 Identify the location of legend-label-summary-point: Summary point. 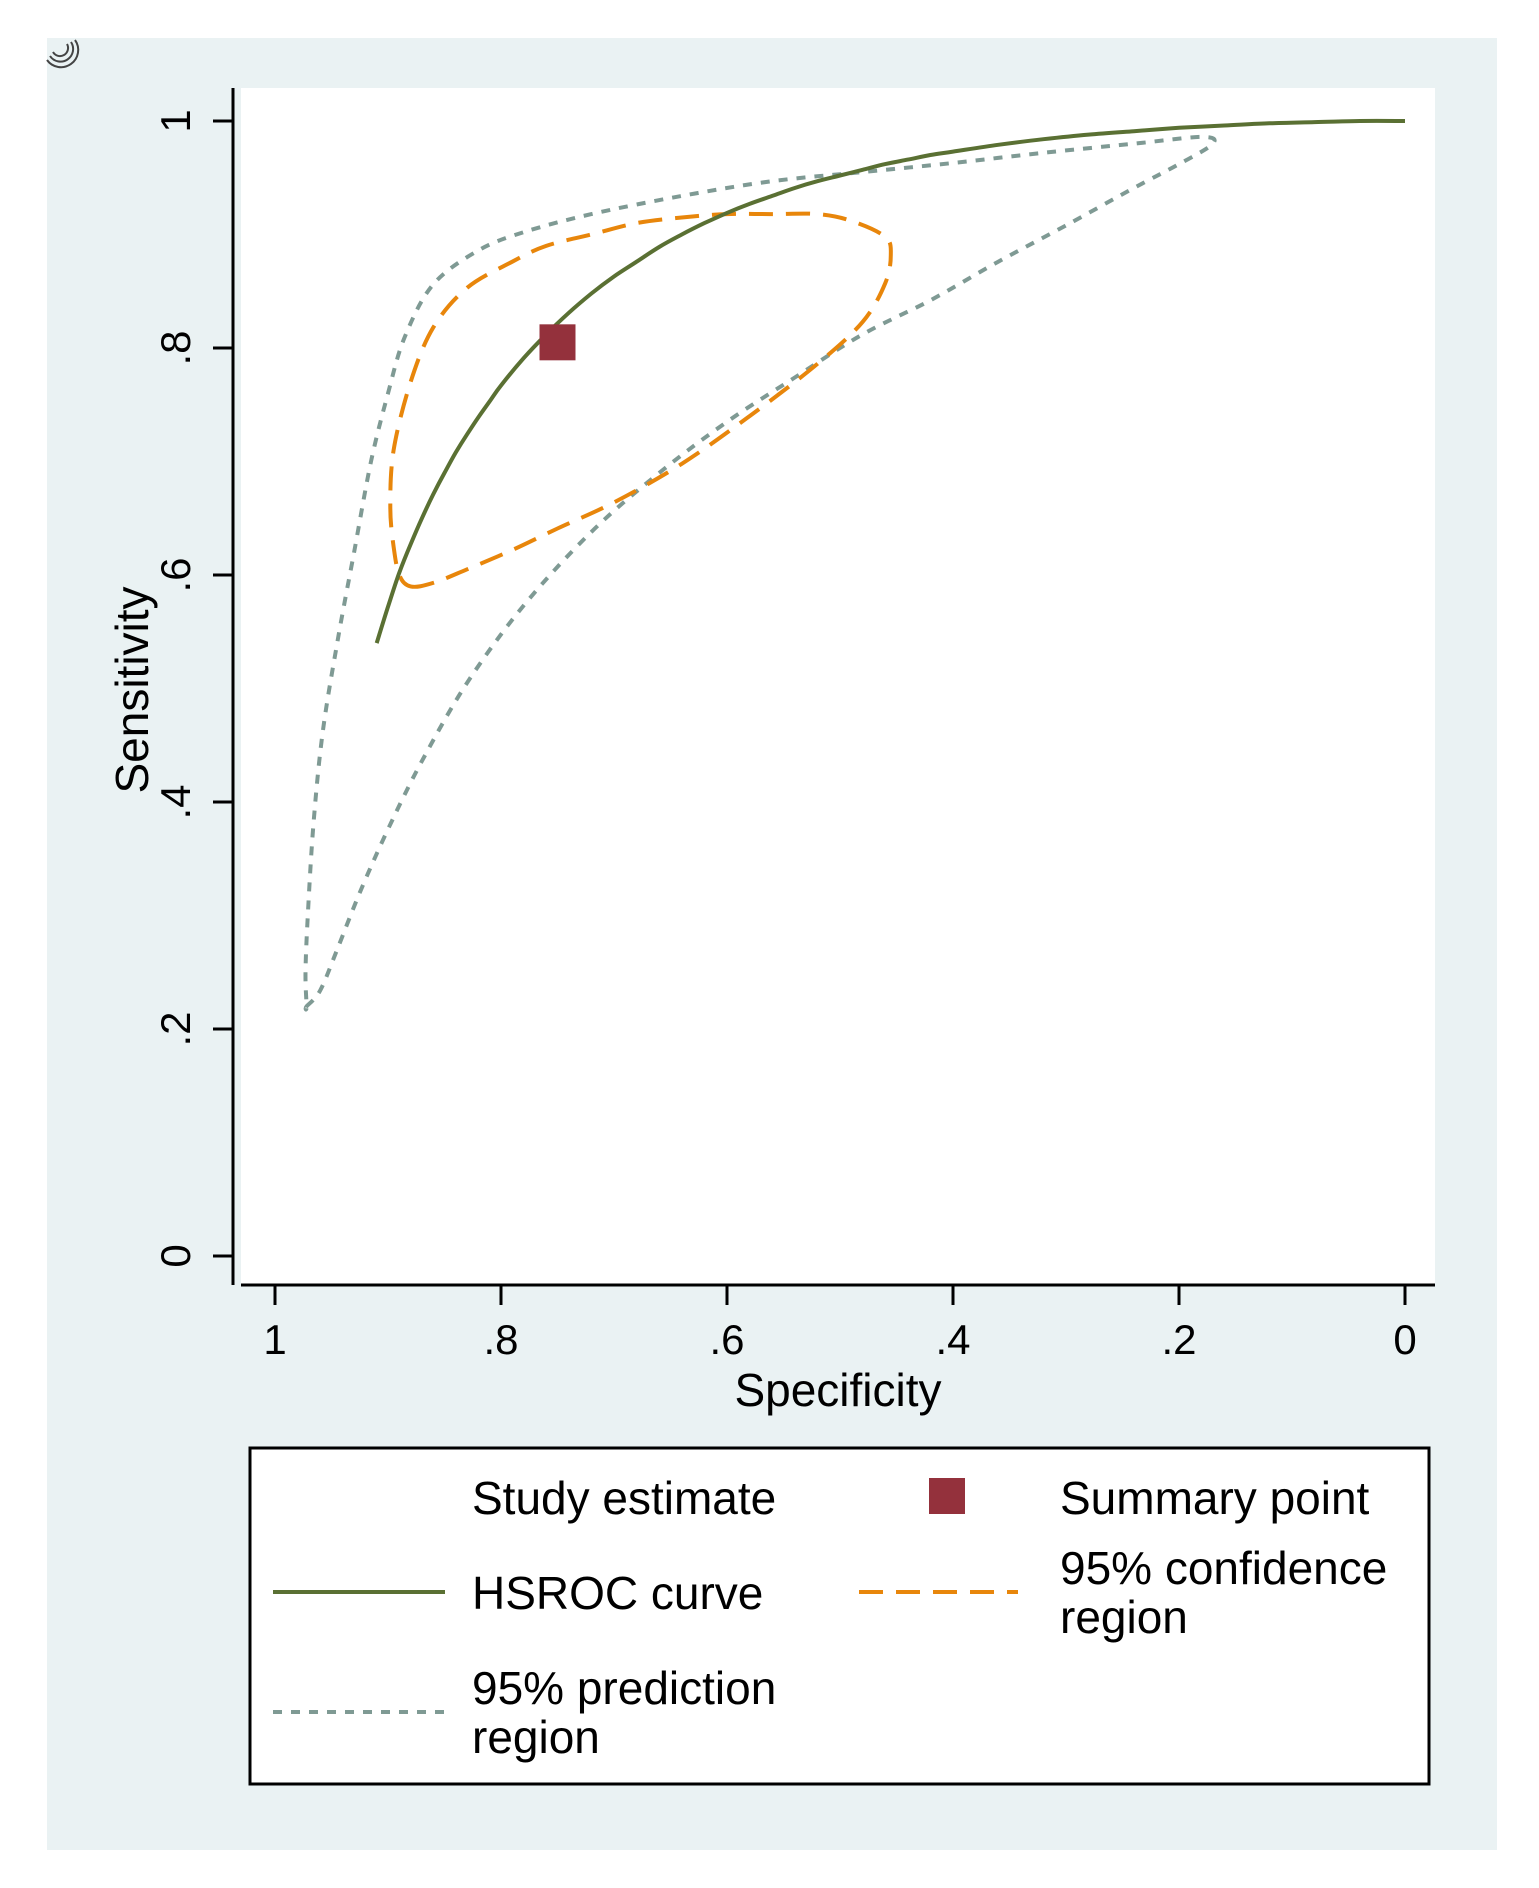
(1215, 1498).